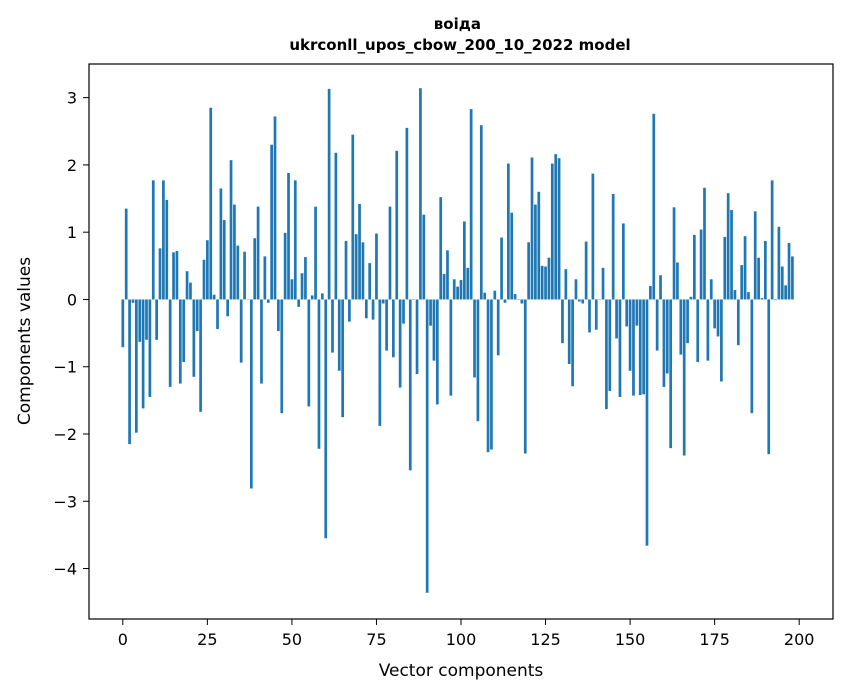 Image resolution: width=847 pixels, height=696 pixels. What do you see at coordinates (207, 639) in the screenshot?
I see `x-tick-label-25: 25` at bounding box center [207, 639].